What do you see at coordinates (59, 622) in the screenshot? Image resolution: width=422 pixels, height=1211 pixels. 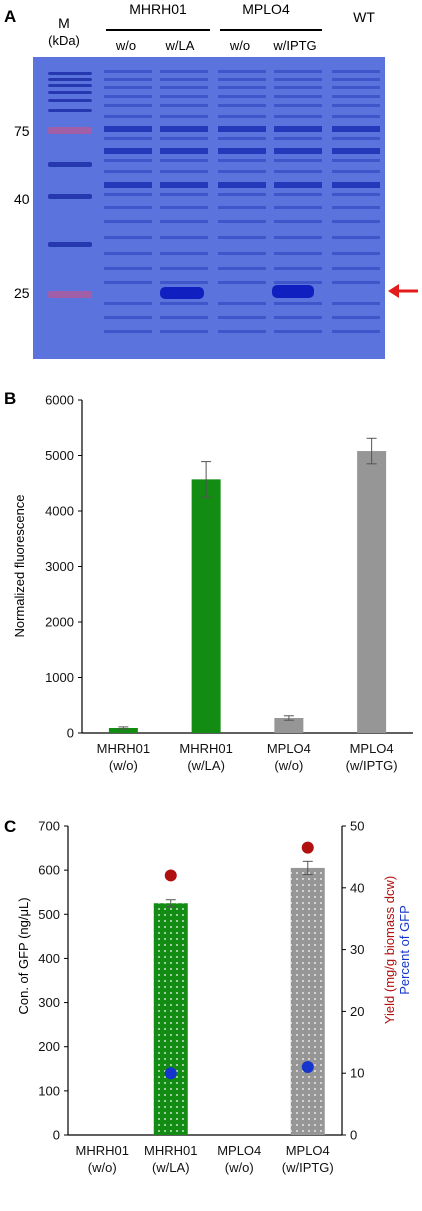 I see `y-tick-label: 2000` at bounding box center [59, 622].